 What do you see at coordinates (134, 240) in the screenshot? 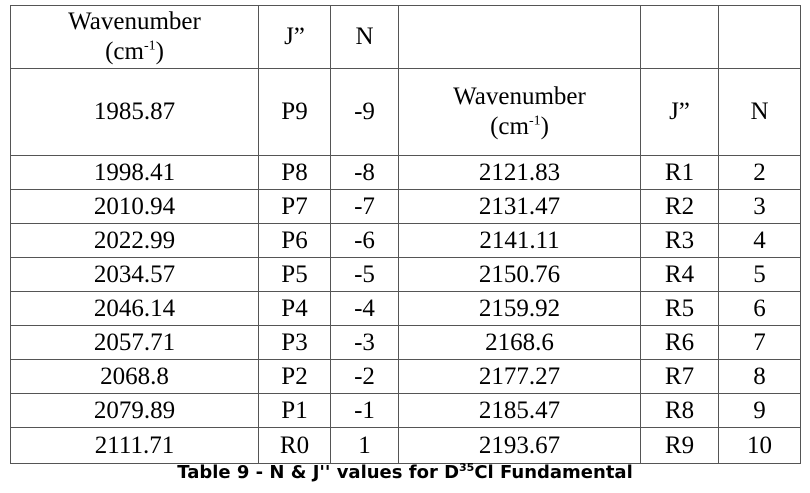
I see `table-cell: 2022.99` at bounding box center [134, 240].